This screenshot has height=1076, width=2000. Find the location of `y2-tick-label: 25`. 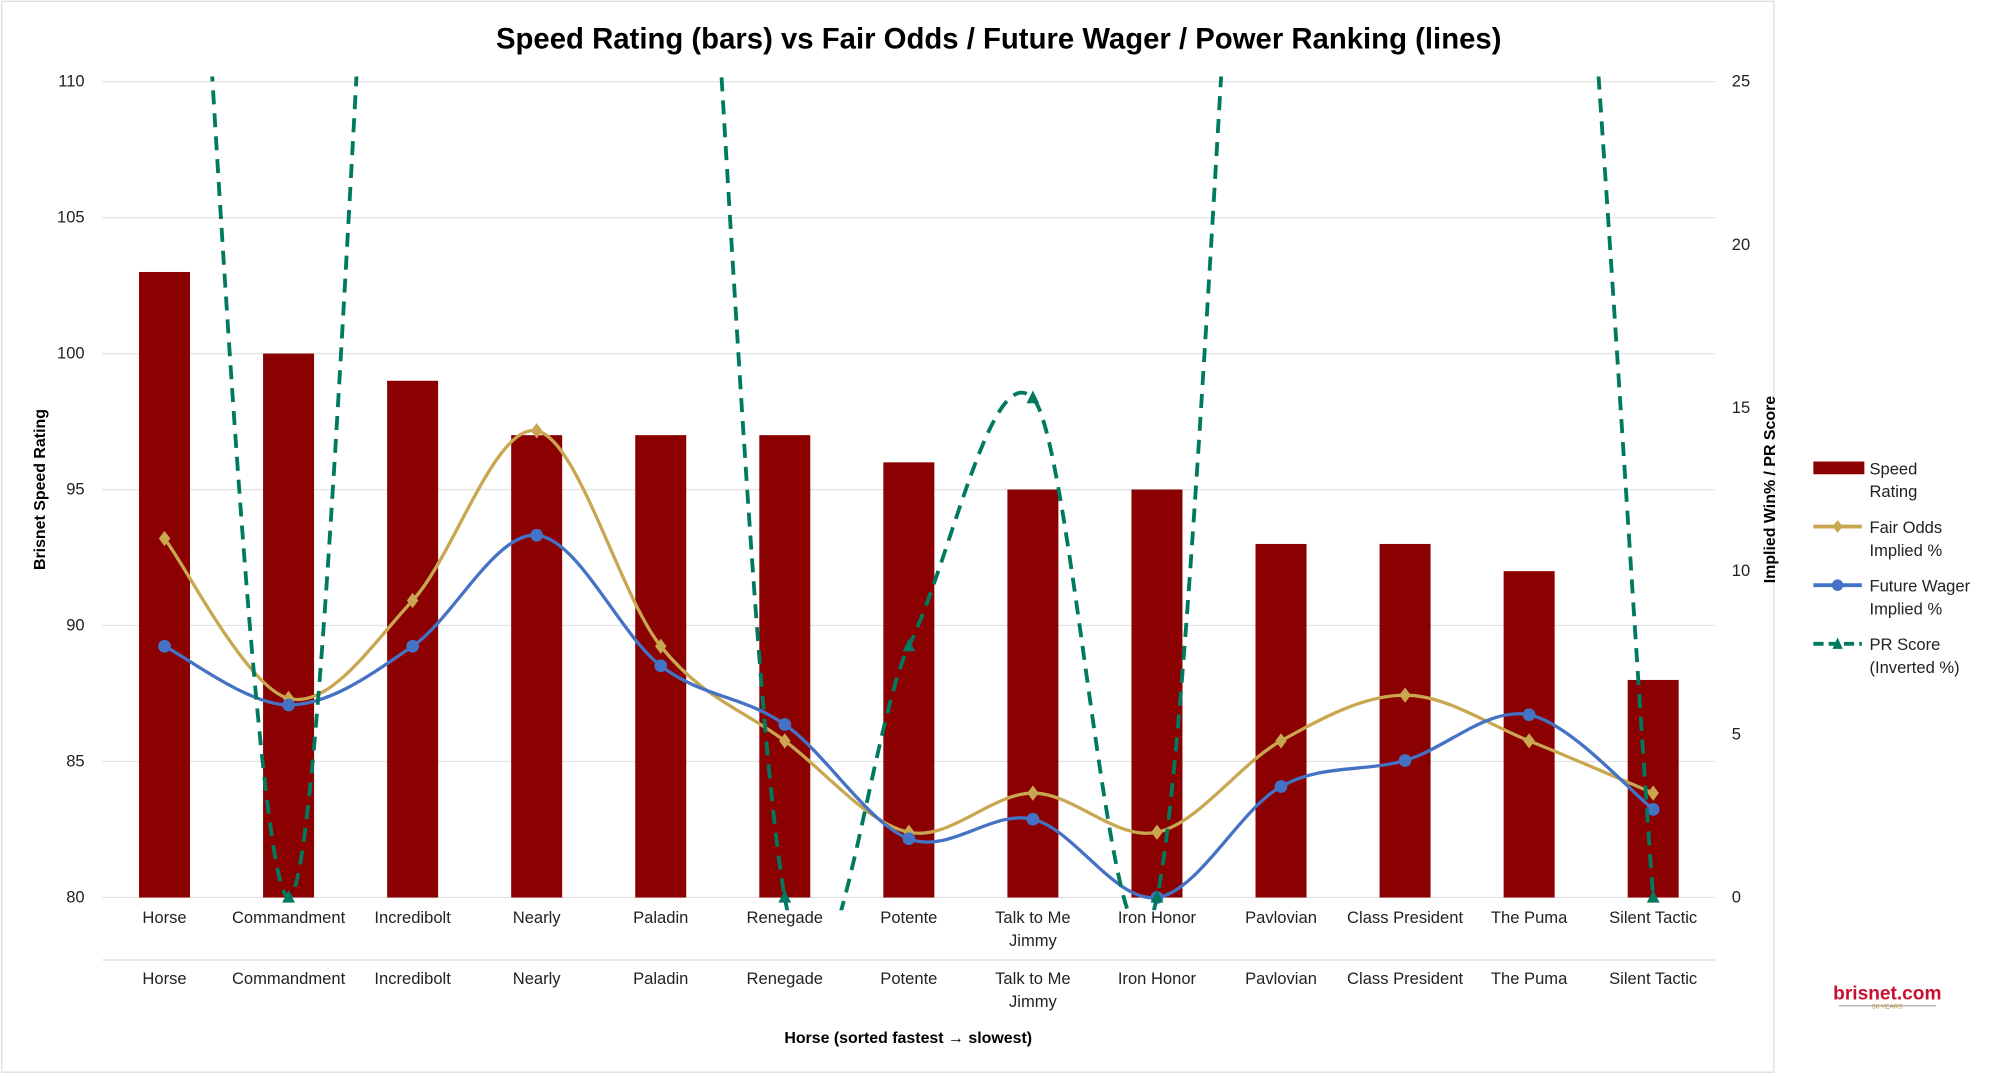

y2-tick-label: 25 is located at coordinates (1741, 81).